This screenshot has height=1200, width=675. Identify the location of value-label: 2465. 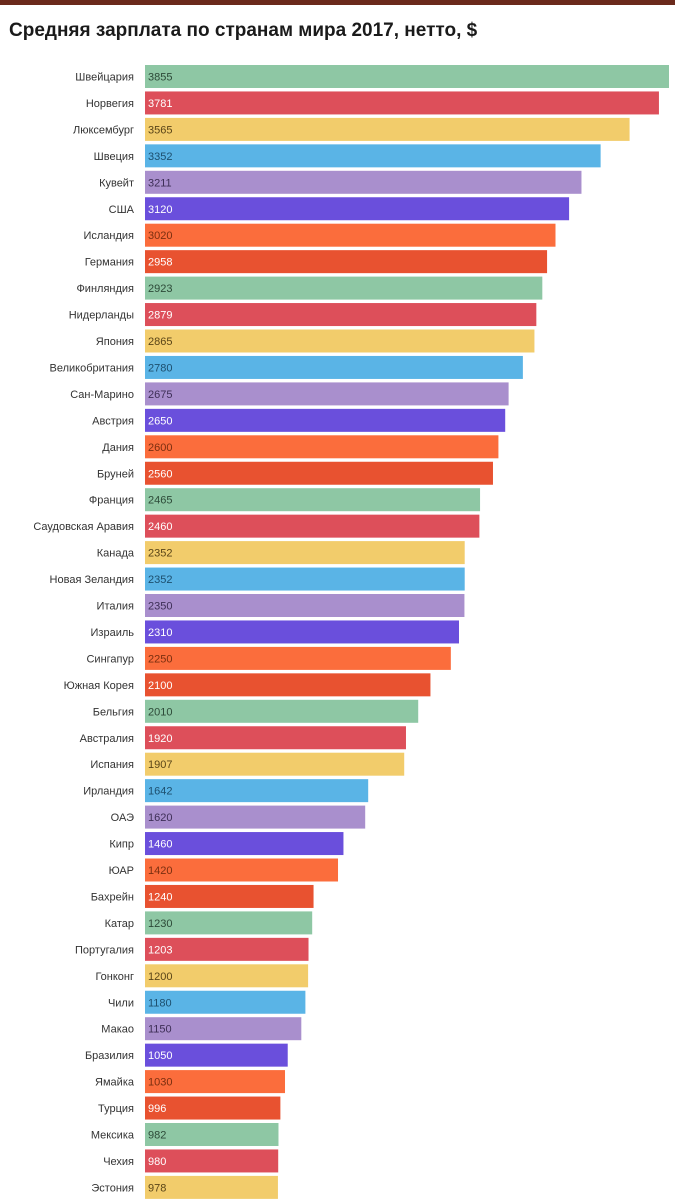
(160, 501).